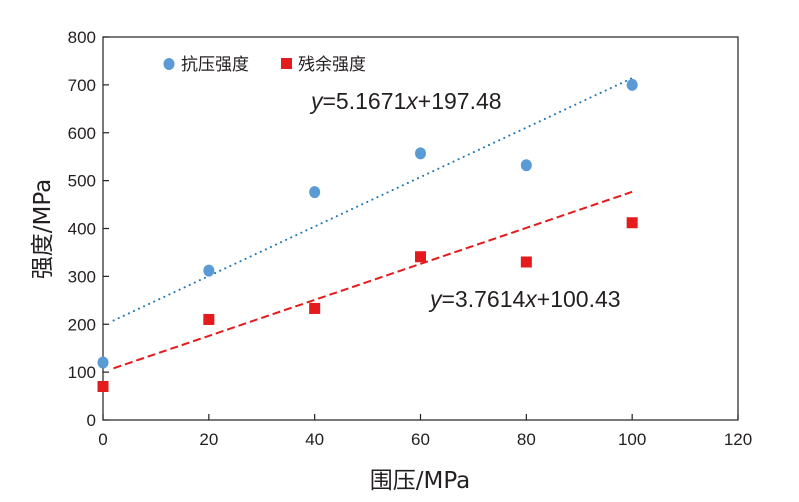 The width and height of the screenshot is (799, 502). I want to click on x-tick-label: 40, so click(314, 439).